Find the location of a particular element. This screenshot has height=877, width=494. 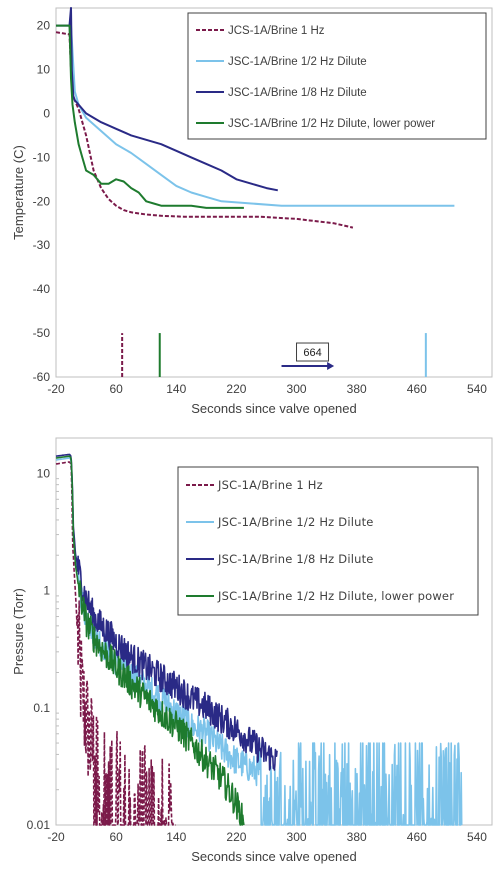

y-tick-label: -60 is located at coordinates (42, 377).